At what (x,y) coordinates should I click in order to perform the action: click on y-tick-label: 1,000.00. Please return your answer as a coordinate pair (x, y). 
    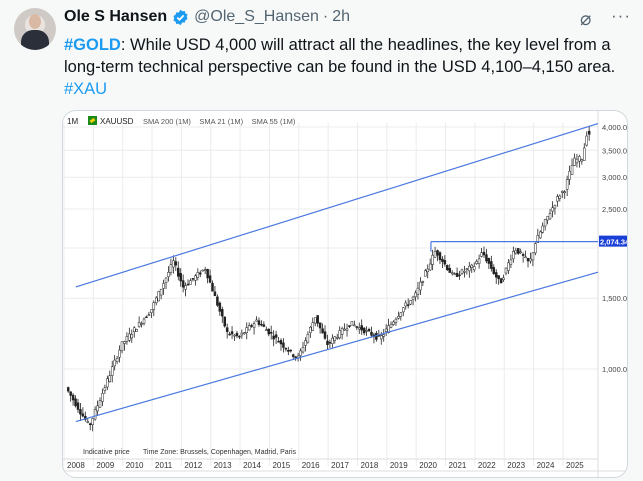
    Looking at the image, I should click on (615, 369).